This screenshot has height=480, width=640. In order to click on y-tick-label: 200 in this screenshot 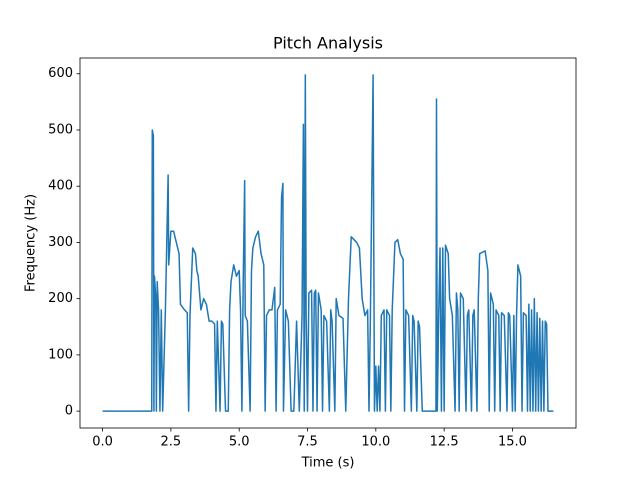, I will do `click(60, 298)`.